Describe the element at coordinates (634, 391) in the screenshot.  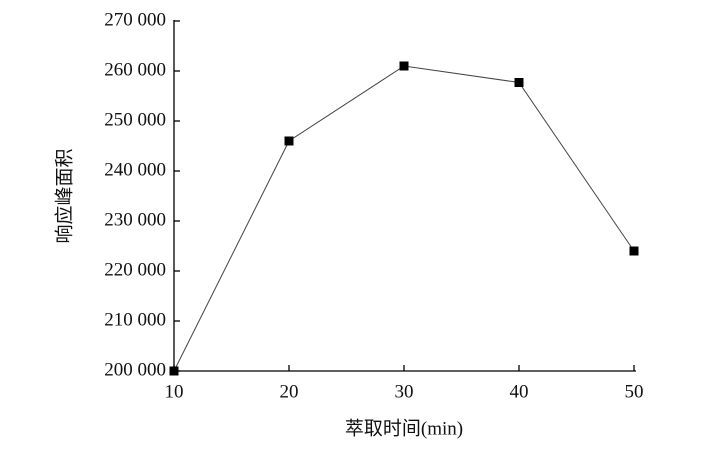
I see `x-tick-label: 50` at that location.